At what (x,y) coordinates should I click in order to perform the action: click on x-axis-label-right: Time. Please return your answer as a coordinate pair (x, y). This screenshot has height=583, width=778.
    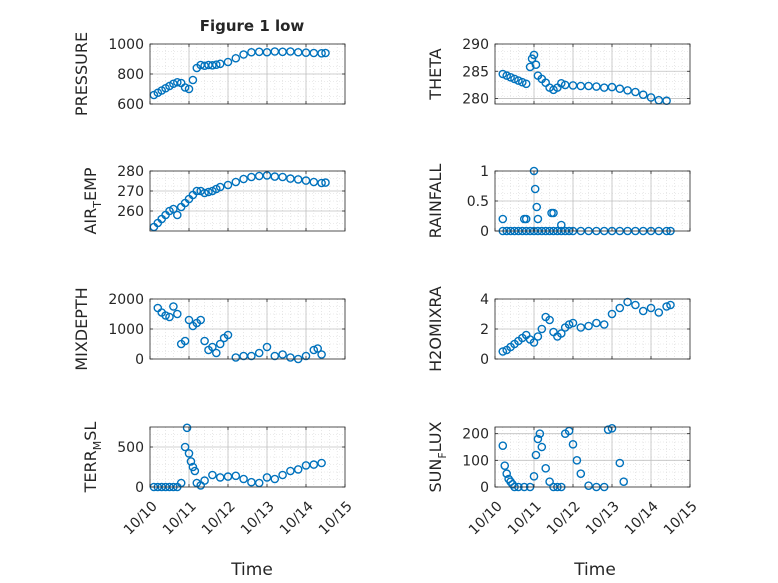
    Looking at the image, I should click on (594, 570).